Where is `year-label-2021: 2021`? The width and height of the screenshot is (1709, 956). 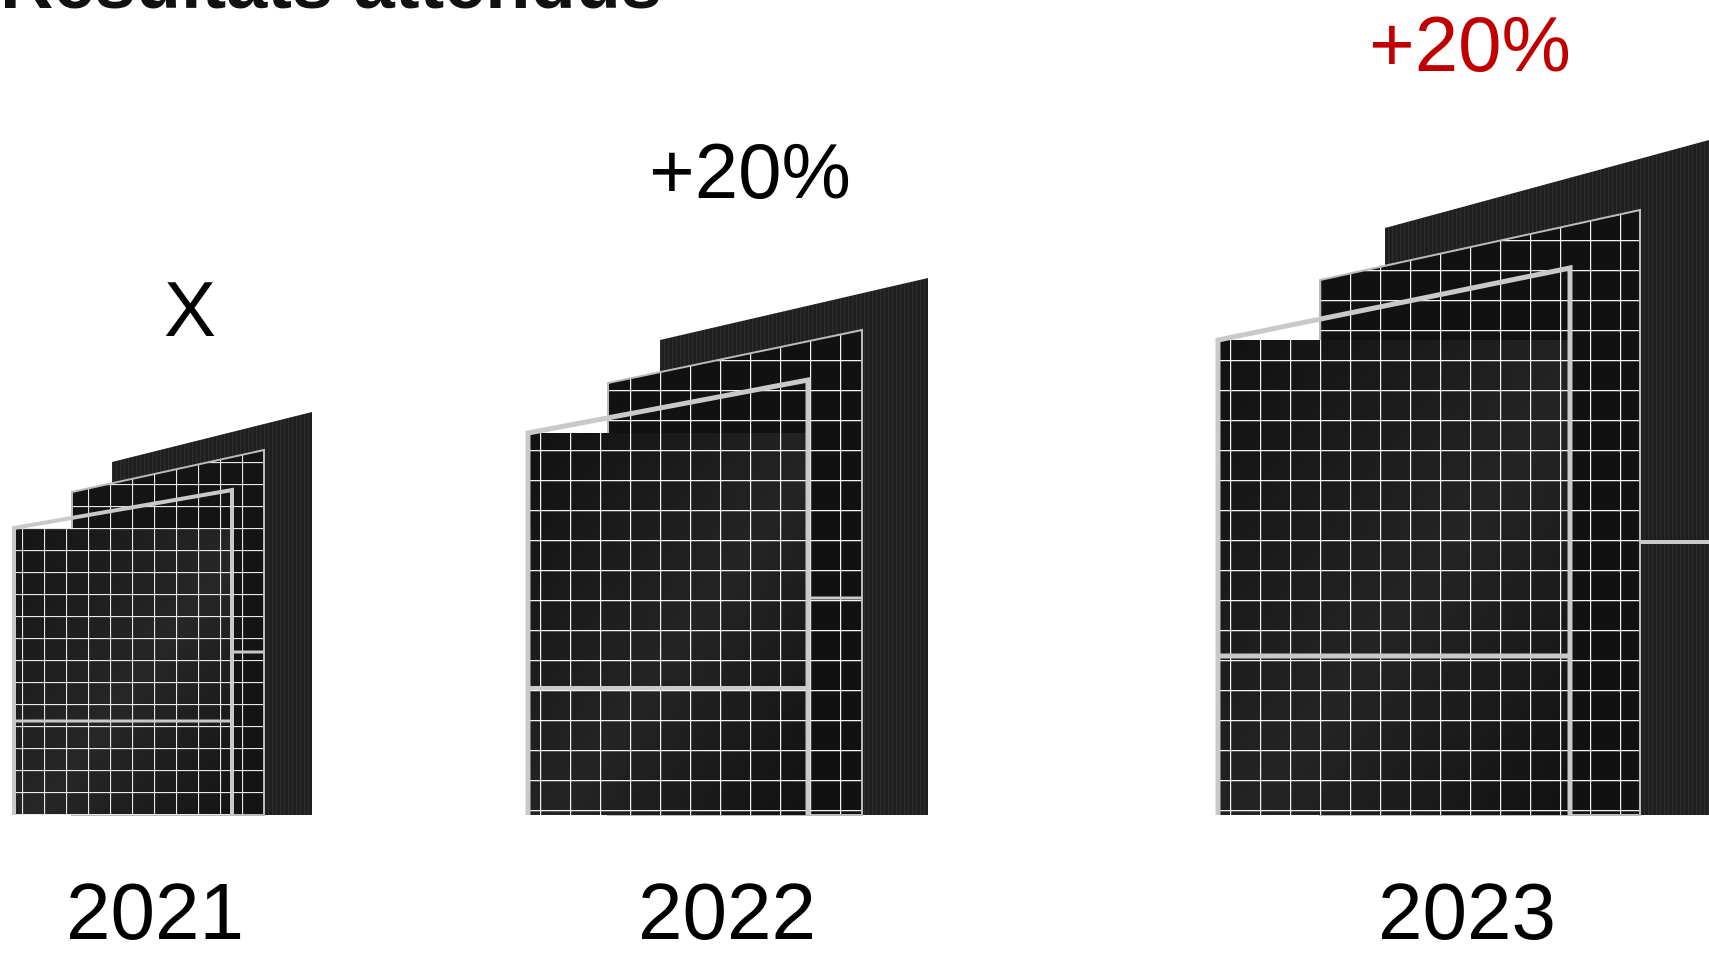 year-label-2021: 2021 is located at coordinates (155, 911).